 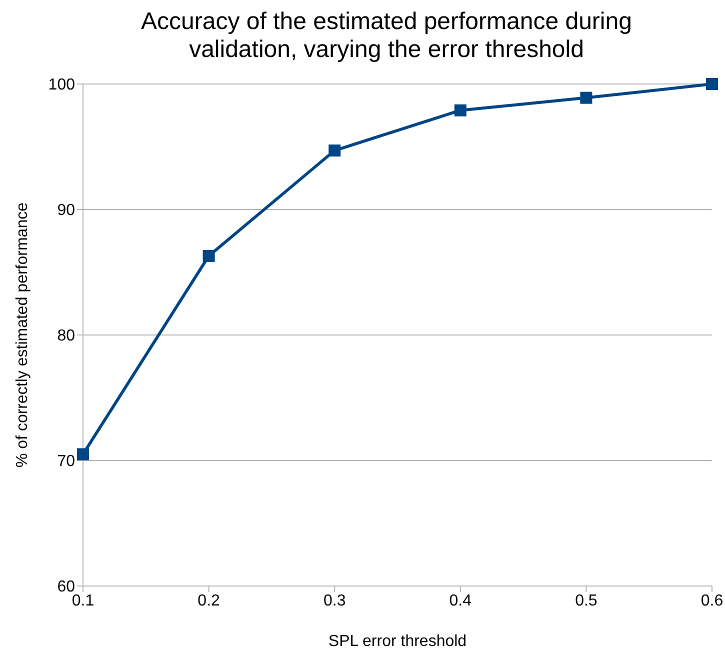 I want to click on y-tick-label: 80, so click(x=66, y=336).